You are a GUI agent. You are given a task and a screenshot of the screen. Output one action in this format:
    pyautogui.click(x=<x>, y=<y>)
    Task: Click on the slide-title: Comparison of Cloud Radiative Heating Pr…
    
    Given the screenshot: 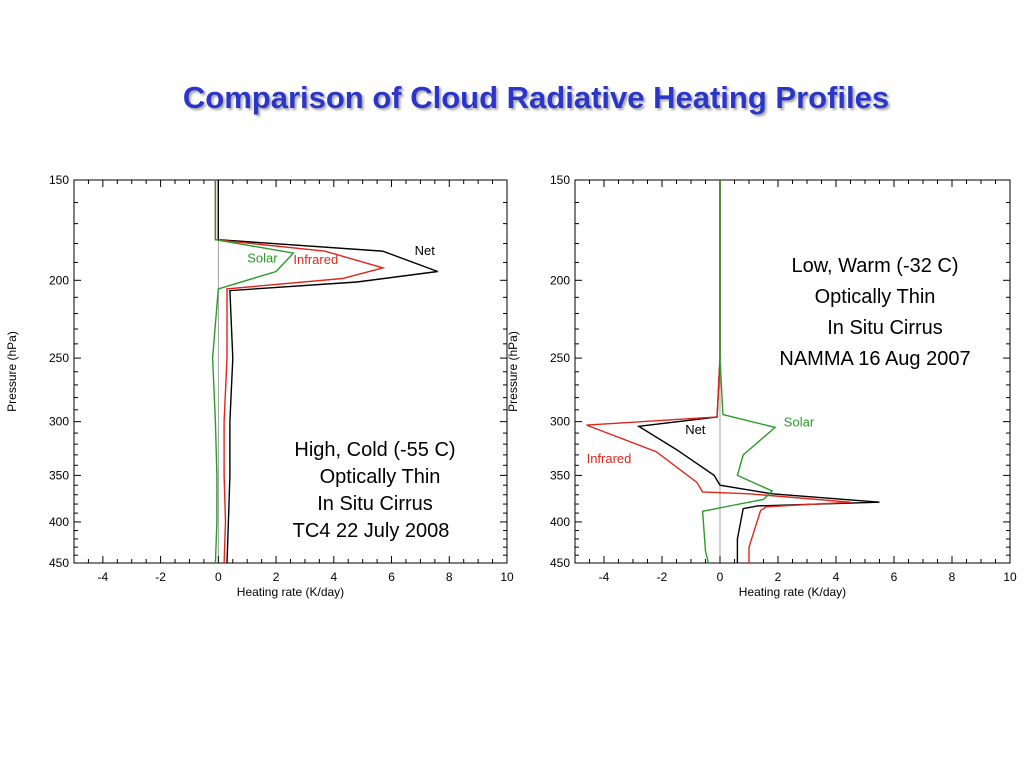 What is the action you would take?
    pyautogui.click(x=536, y=97)
    